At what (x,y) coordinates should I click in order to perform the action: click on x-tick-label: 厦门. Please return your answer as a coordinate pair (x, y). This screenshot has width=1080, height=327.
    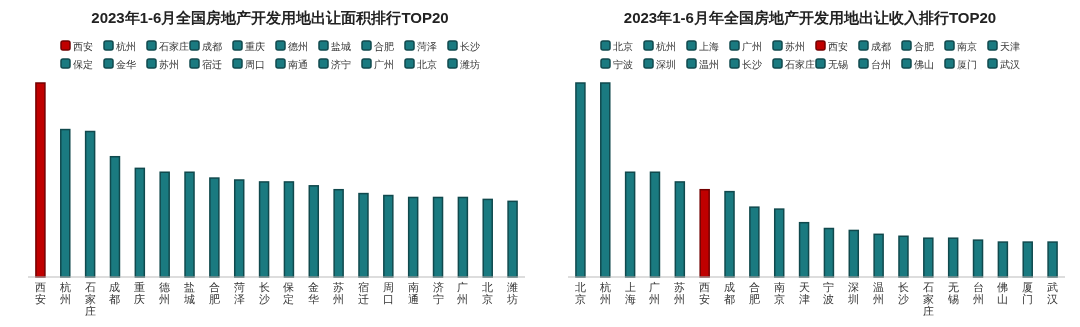
    Looking at the image, I should click on (1028, 293).